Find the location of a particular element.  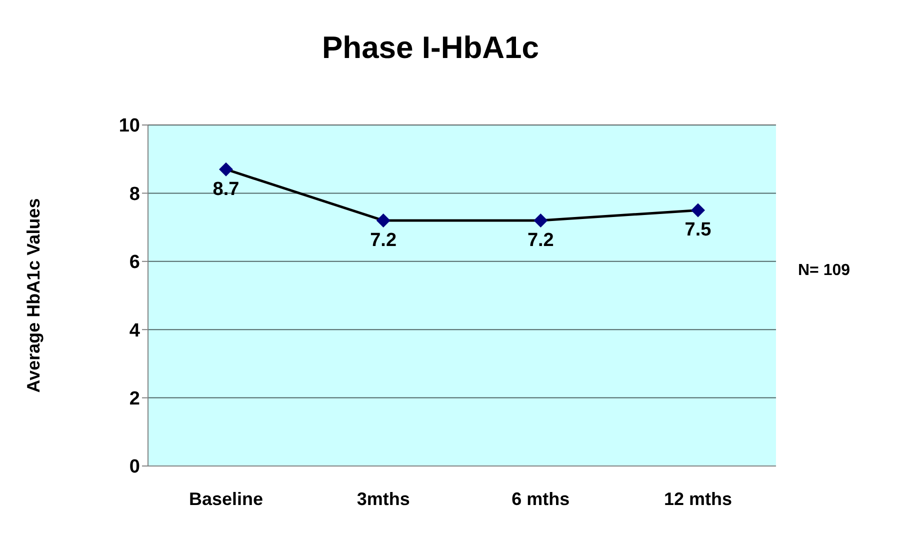

x-tick-label: Baseline is located at coordinates (226, 498).